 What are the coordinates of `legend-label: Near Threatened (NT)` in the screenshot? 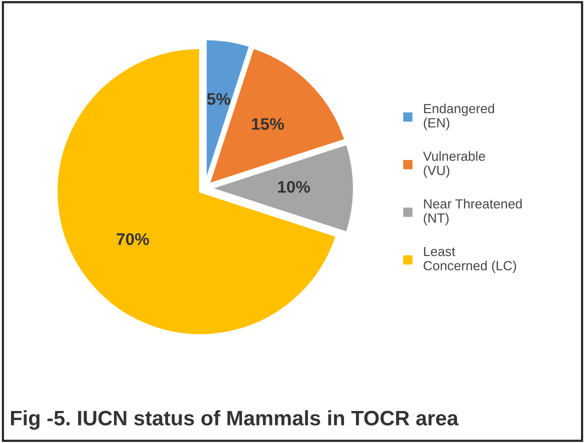 It's located at (473, 212).